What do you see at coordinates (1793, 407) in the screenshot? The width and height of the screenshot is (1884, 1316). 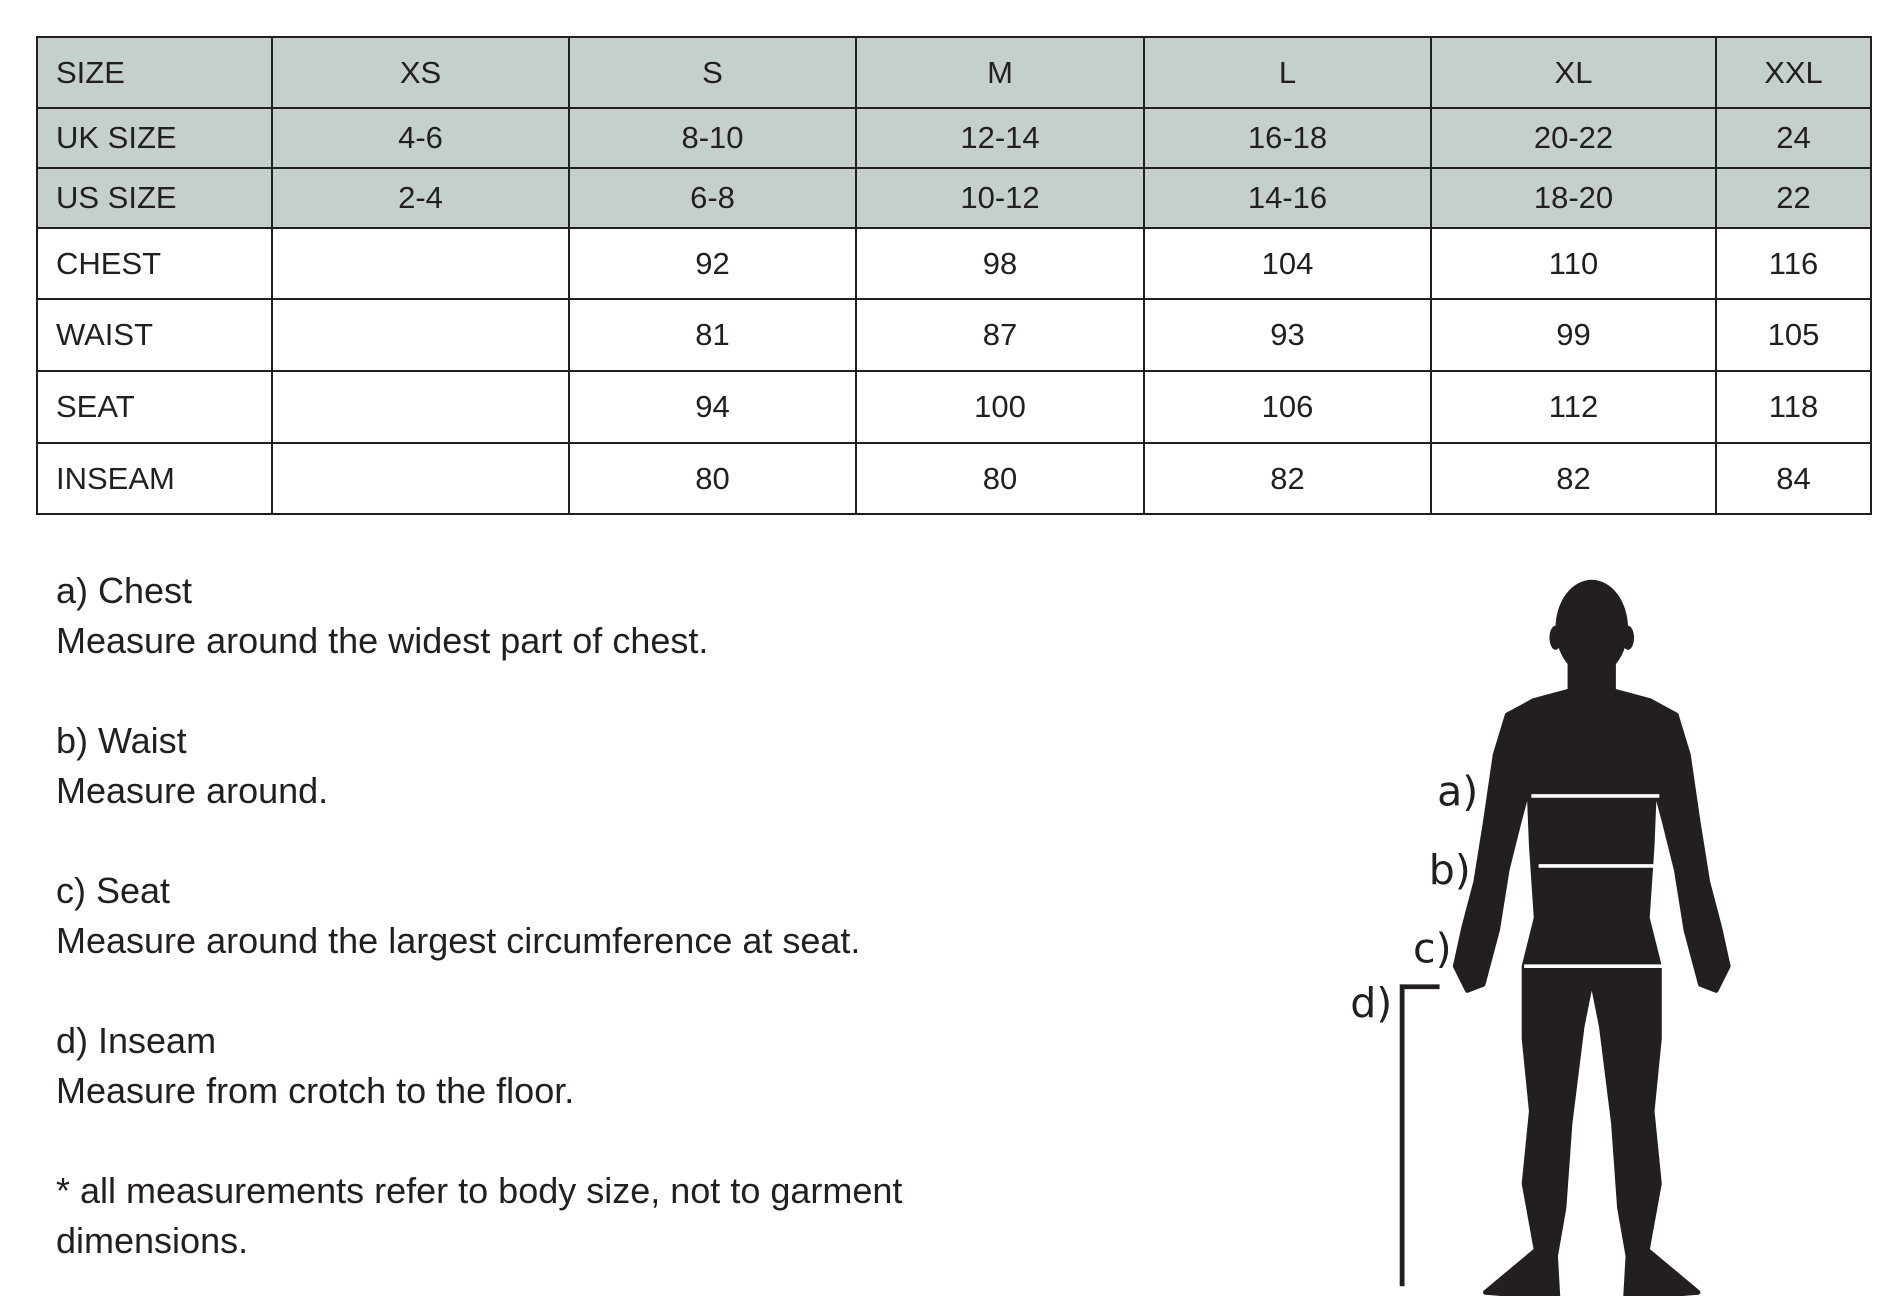 I see `cell: 118` at bounding box center [1793, 407].